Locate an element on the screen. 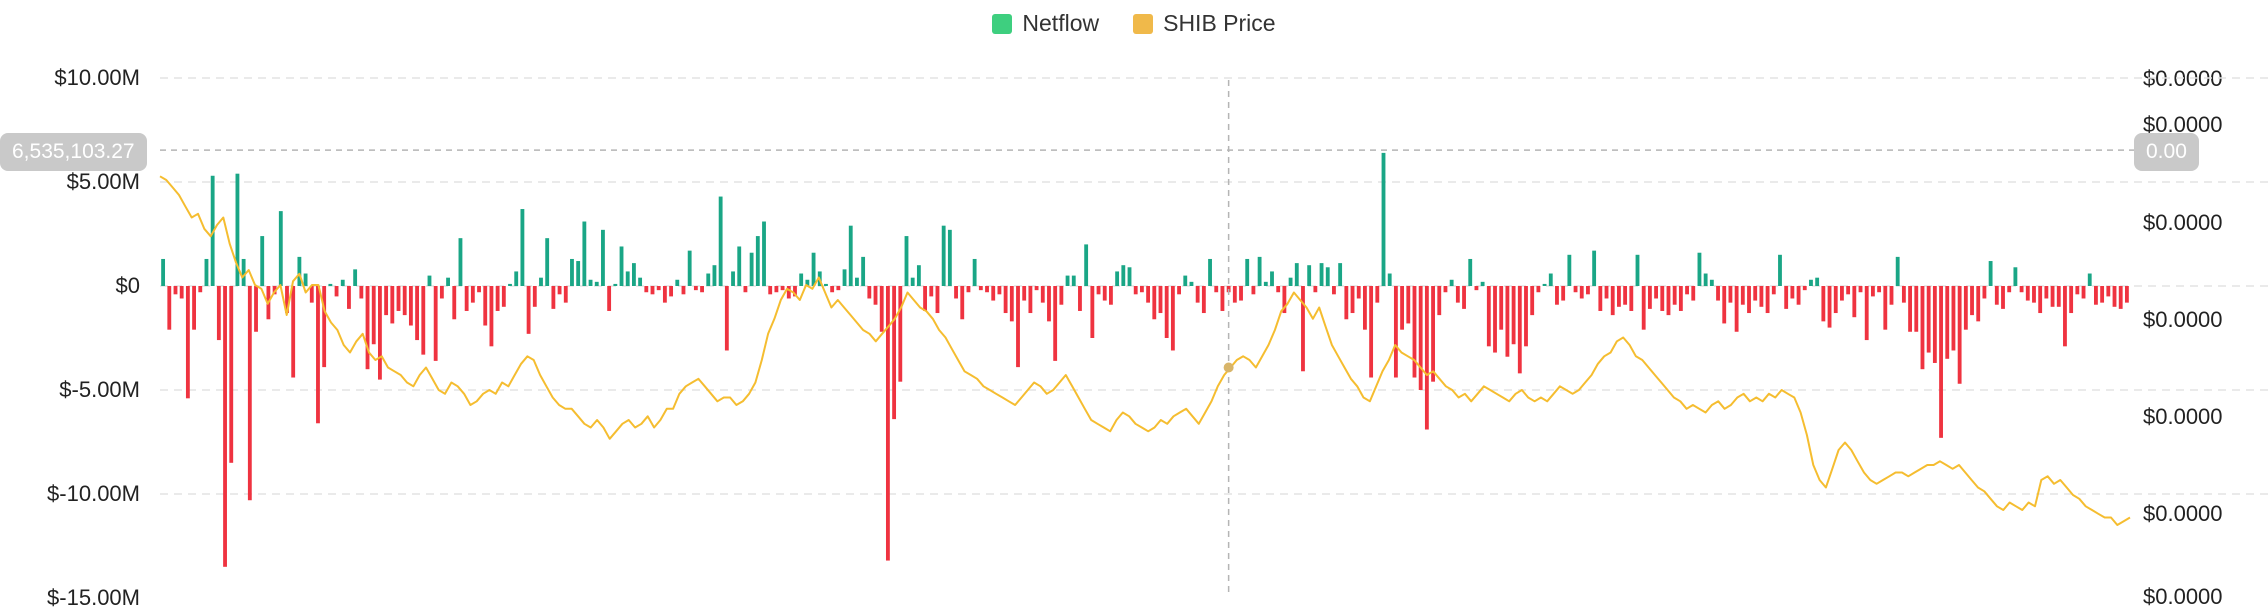 Image resolution: width=2268 pixels, height=611 pixels. legend-item-netflow: Netflow is located at coordinates (1045, 23).